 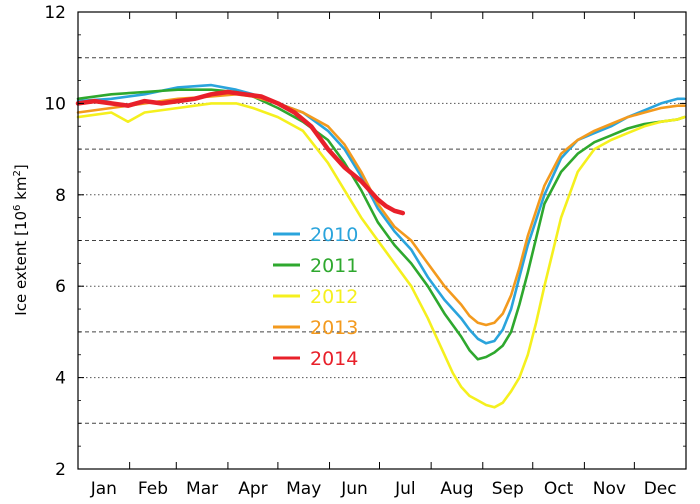 I want to click on ylabel-sup2: 2, so click(x=17, y=173).